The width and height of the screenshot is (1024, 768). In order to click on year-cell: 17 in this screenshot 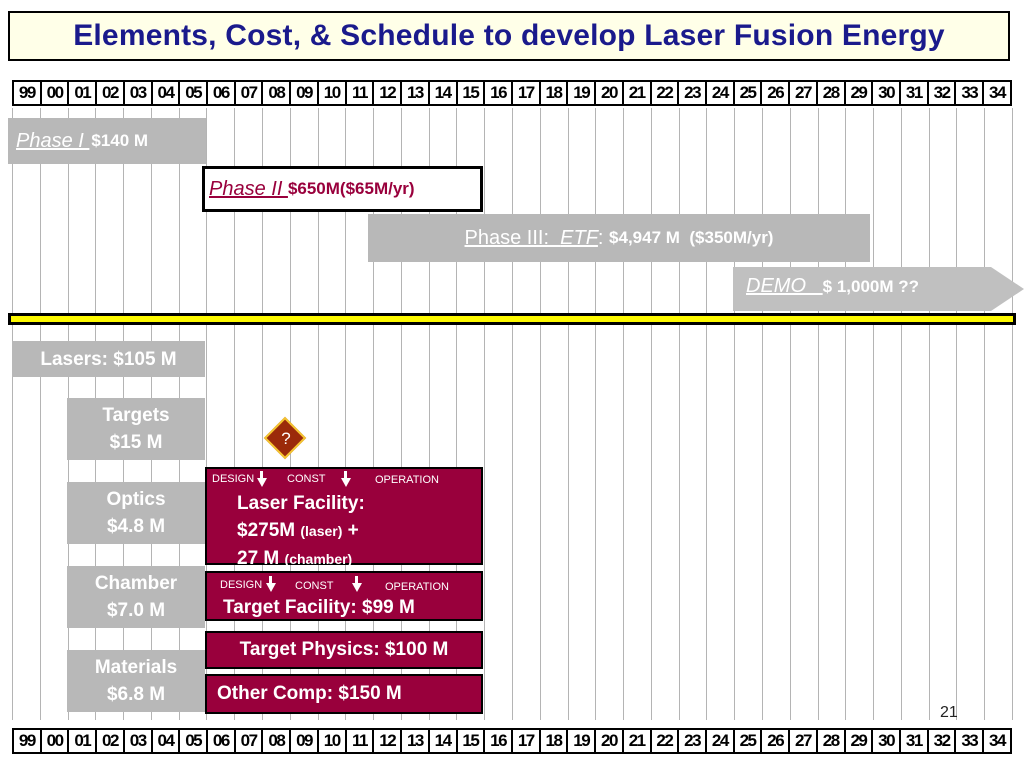, I will do `click(527, 741)`.